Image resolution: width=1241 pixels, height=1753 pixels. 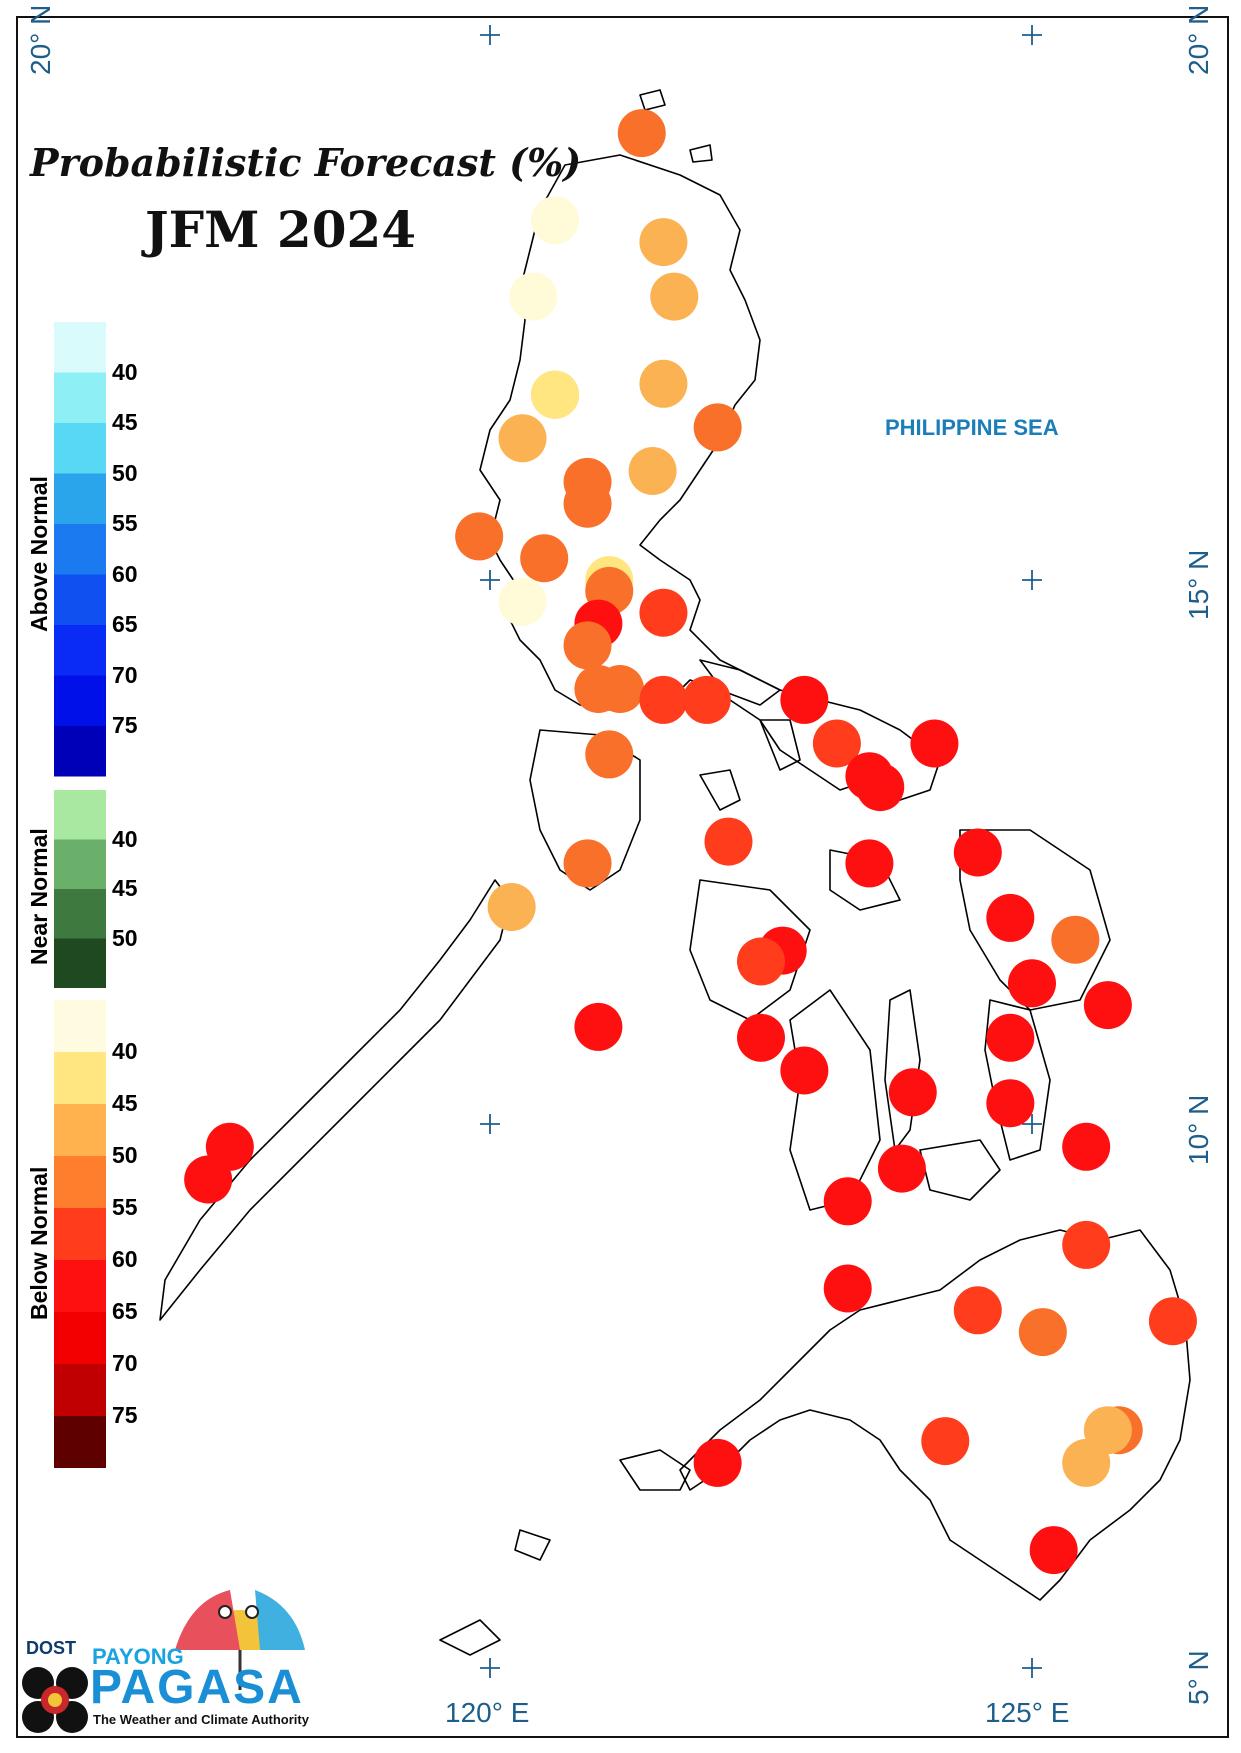 I want to click on lat-label-20-right: 20° N, so click(x=1198, y=39).